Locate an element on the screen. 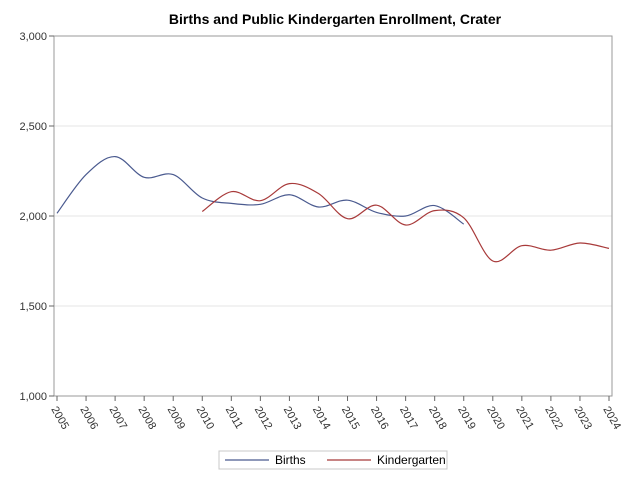  x-tick-label: 2013 is located at coordinates (292, 418).